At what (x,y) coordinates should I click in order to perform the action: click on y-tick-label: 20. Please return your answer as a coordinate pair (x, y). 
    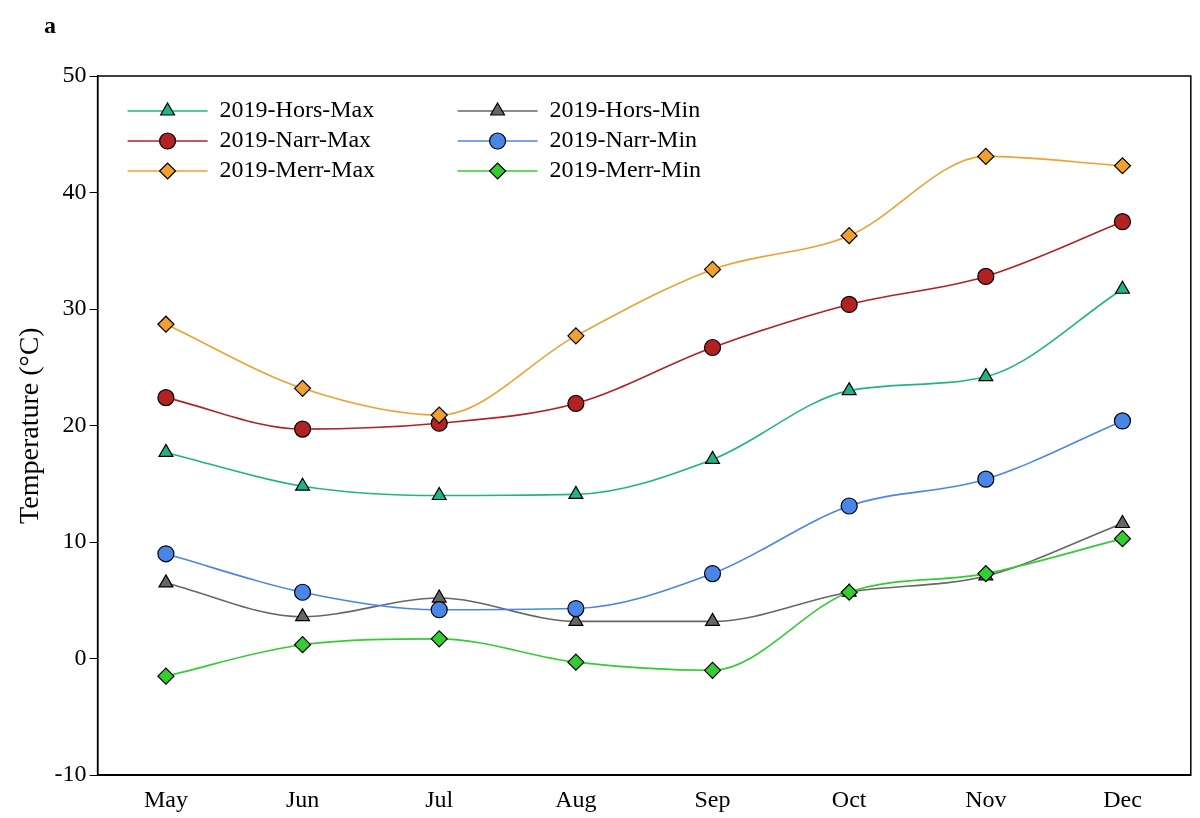
    Looking at the image, I should click on (74, 423).